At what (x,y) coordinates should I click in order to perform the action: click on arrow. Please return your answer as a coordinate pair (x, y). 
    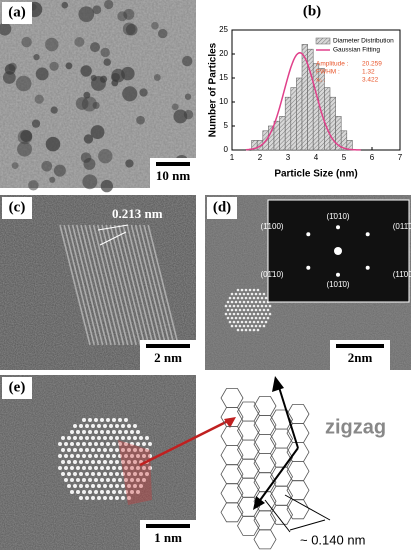
    Looking at the image, I should click on (278, 475).